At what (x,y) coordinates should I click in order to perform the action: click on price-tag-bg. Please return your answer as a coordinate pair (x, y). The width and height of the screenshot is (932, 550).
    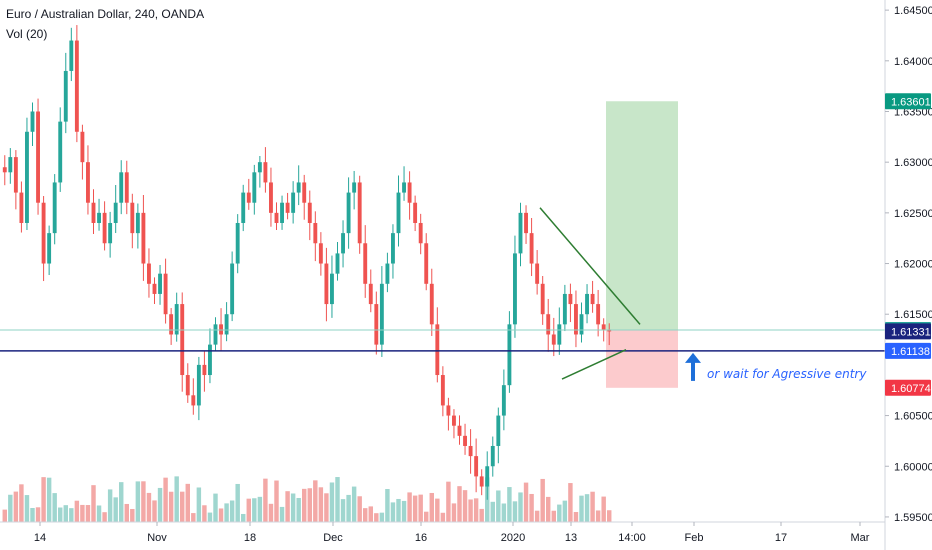
    Looking at the image, I should click on (908, 101).